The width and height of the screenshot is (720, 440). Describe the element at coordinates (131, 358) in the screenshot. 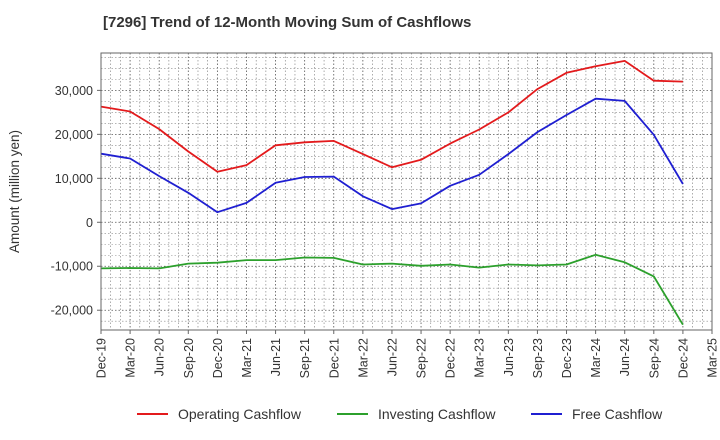

I see `x-tick-label: Mar-20` at that location.